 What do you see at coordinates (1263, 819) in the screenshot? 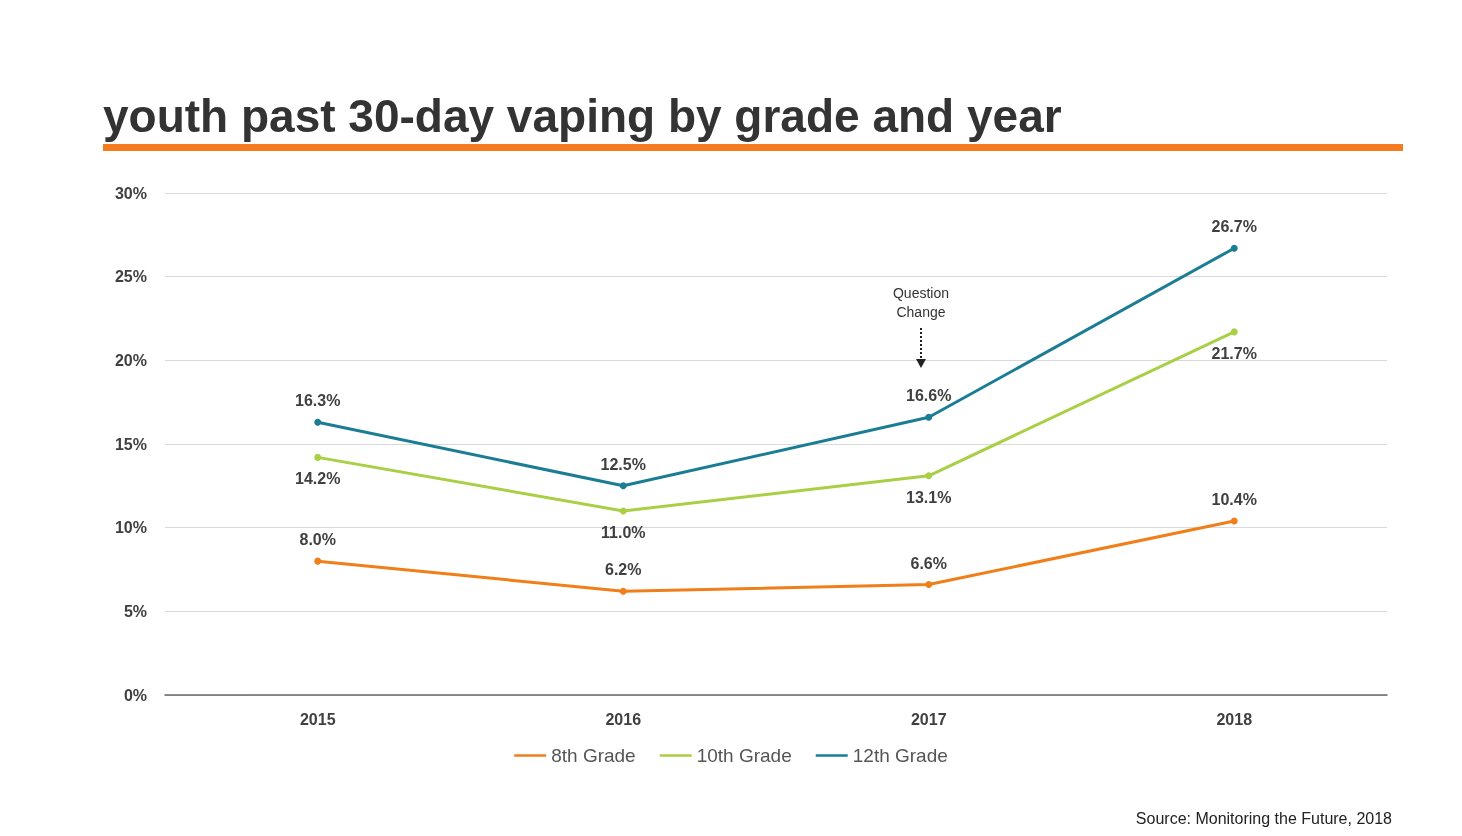
I see `source-note: Source: Monitoring the Future, 2018` at bounding box center [1263, 819].